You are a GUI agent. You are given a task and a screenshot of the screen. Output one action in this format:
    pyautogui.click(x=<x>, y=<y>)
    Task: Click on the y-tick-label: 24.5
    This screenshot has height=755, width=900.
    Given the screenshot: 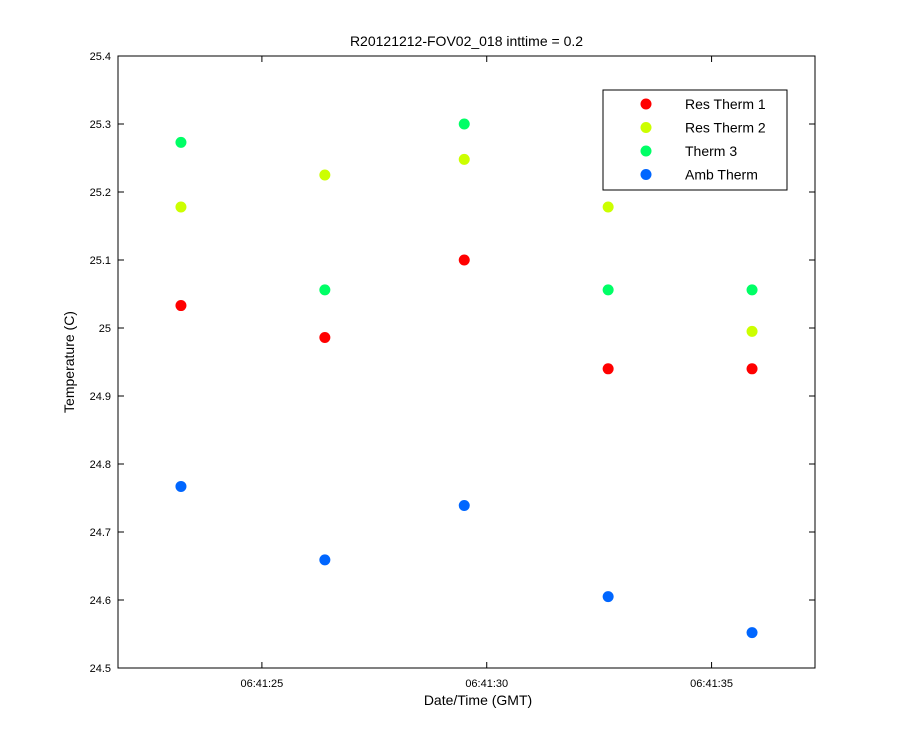 What is the action you would take?
    pyautogui.click(x=100, y=669)
    